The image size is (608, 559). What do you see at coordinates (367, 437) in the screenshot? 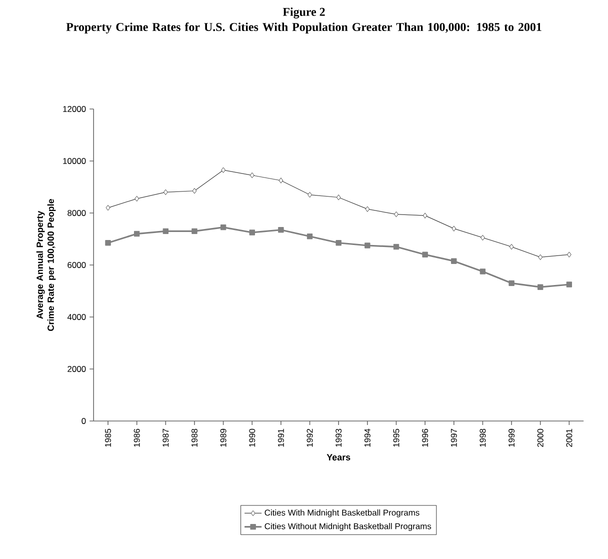
I see `x-tick-label: 1994` at bounding box center [367, 437].